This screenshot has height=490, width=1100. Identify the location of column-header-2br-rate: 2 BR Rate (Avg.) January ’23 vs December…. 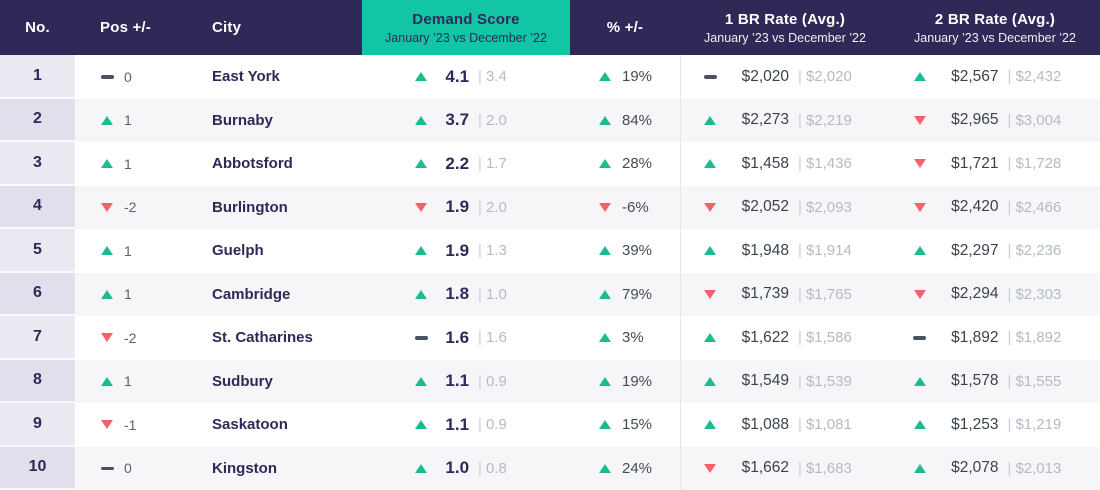
(995, 27).